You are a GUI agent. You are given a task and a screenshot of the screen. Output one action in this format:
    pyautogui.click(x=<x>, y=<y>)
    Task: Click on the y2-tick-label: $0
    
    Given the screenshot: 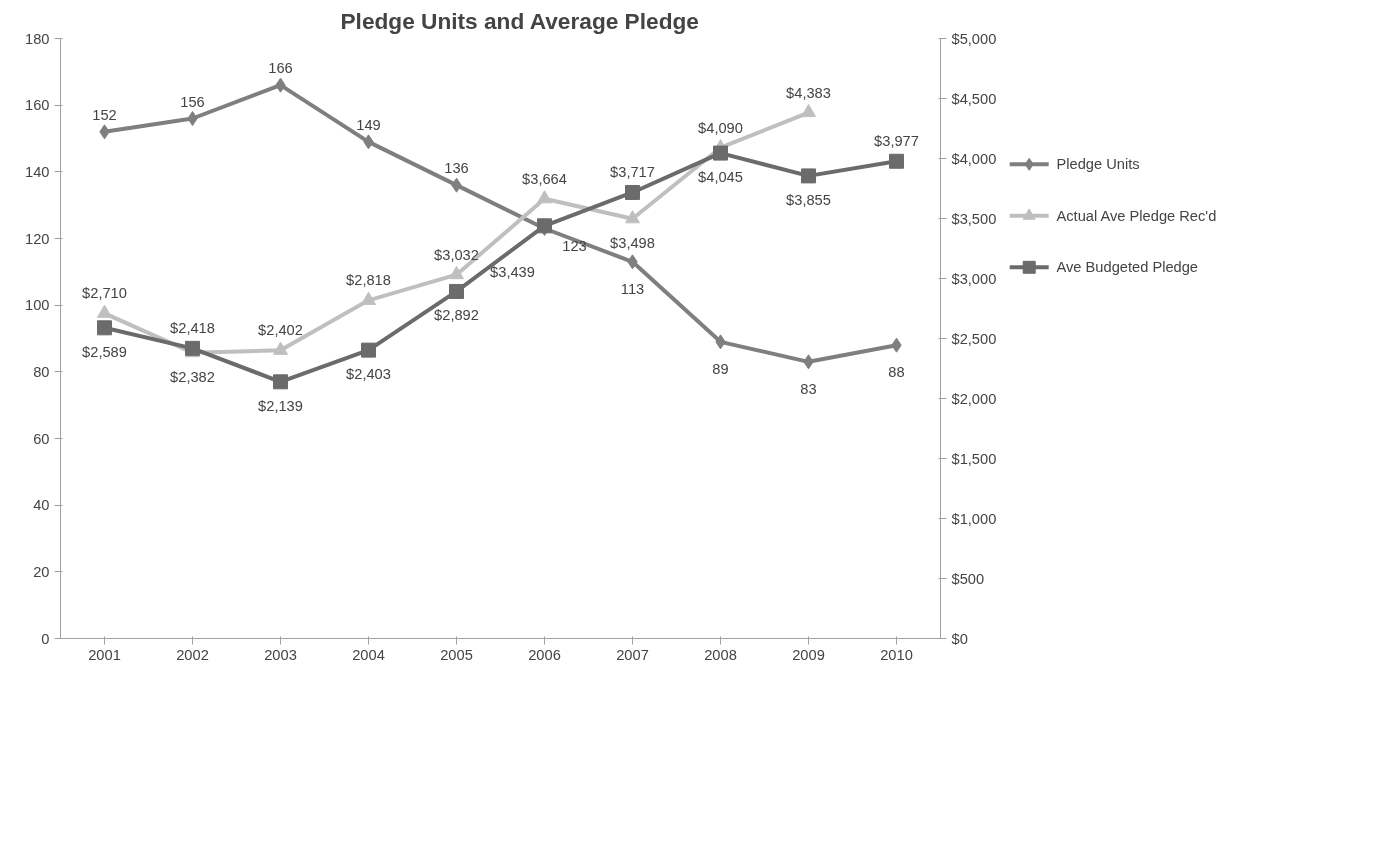 What is the action you would take?
    pyautogui.click(x=959, y=638)
    